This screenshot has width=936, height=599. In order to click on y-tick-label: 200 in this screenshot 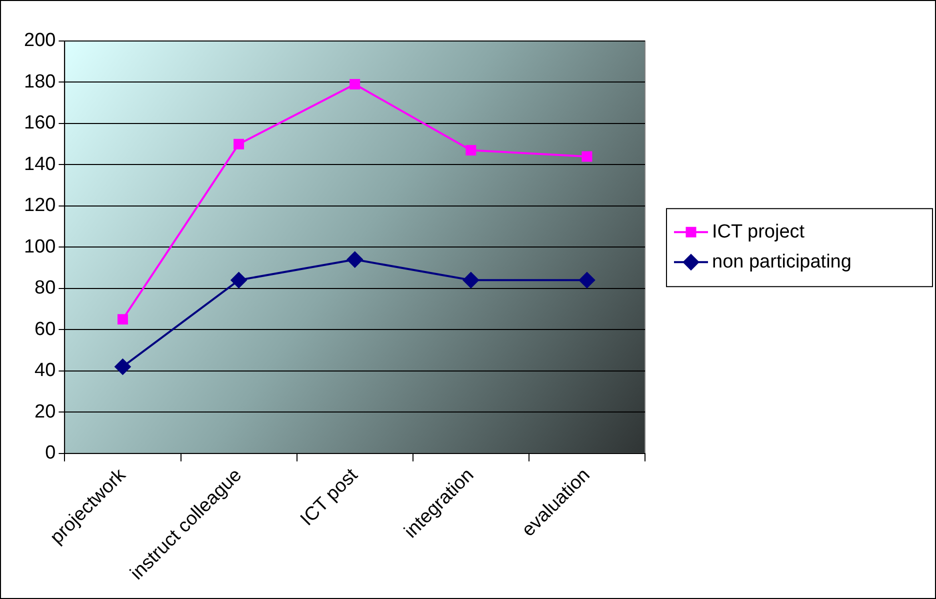, I will do `click(40, 41)`.